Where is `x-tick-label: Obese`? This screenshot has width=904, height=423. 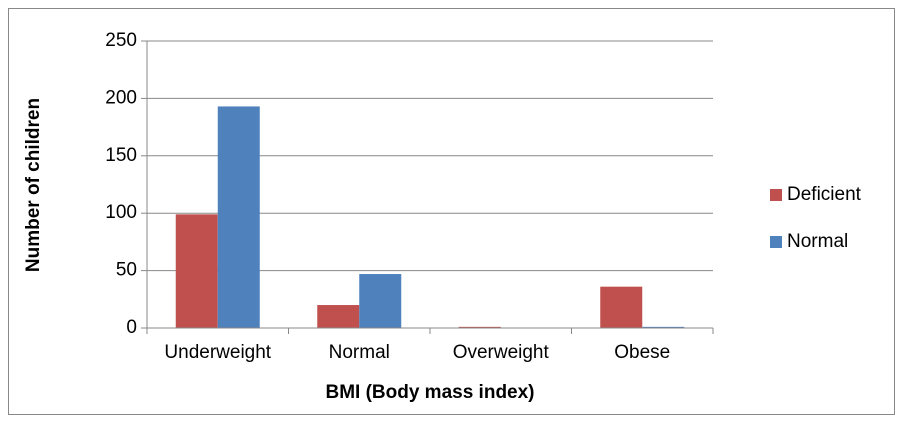
x-tick-label: Obese is located at coordinates (642, 352).